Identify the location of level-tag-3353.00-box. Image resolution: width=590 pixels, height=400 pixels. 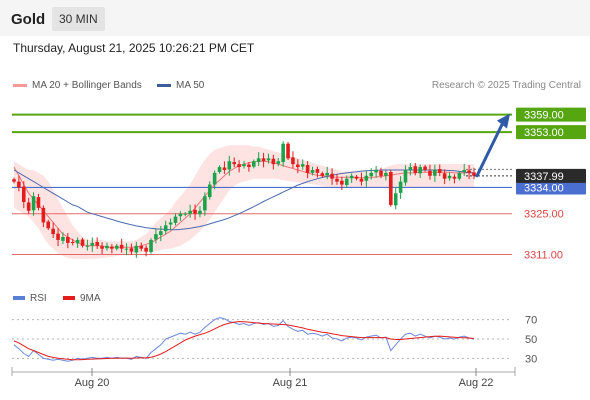
(551, 132).